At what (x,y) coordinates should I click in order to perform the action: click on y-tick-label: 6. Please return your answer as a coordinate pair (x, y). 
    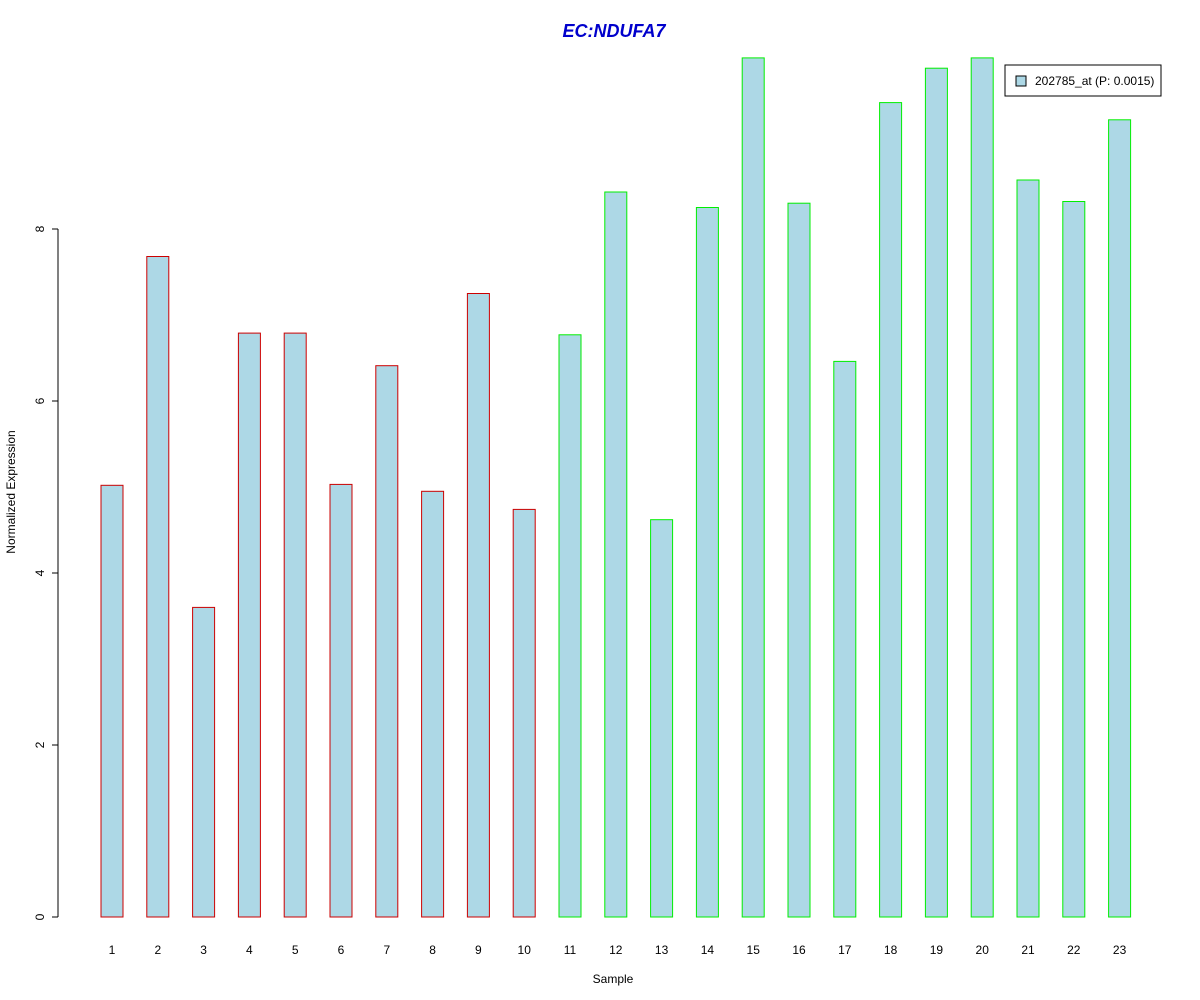
    Looking at the image, I should click on (40, 400).